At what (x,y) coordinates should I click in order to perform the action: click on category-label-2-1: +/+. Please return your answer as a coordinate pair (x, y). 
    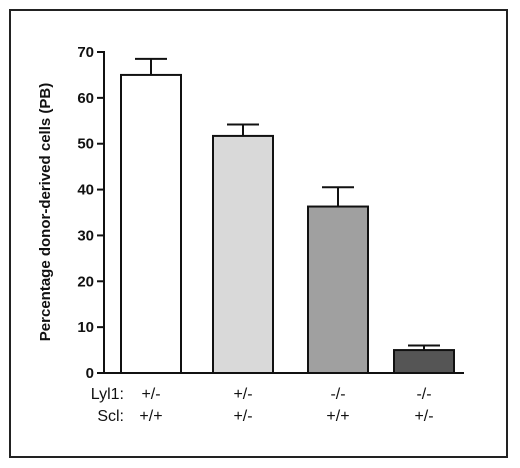
    Looking at the image, I should click on (150, 416).